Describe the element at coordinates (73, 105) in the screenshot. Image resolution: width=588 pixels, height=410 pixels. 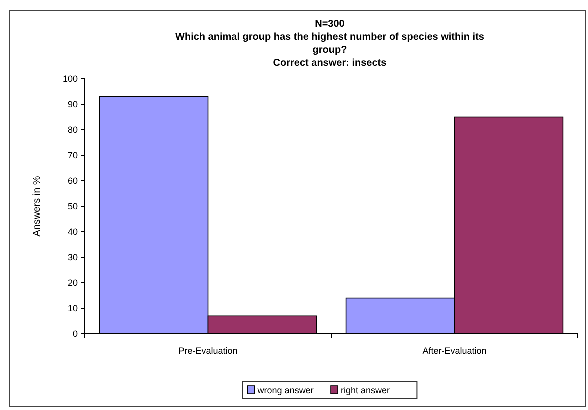
I see `y-tick-label: 90` at that location.